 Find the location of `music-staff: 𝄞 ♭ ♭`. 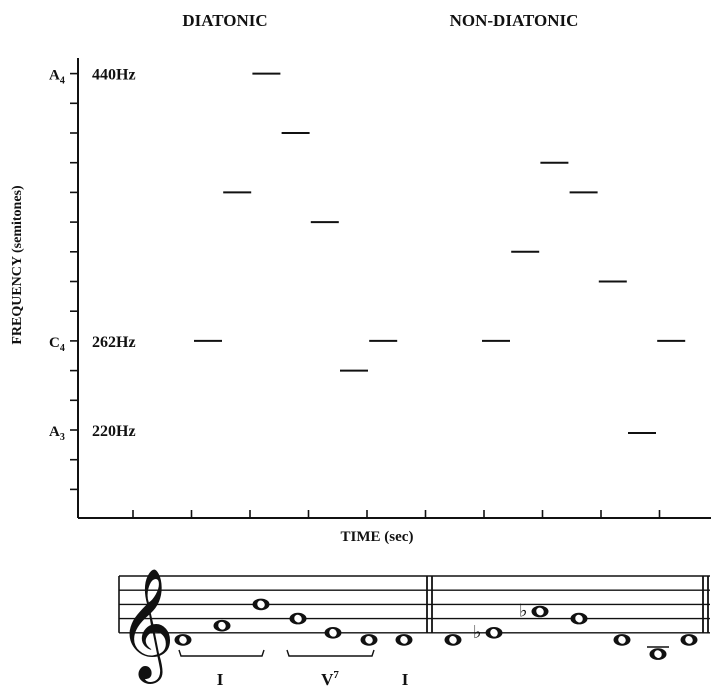

music-staff: 𝄞 ♭ ♭ is located at coordinates (414, 625).